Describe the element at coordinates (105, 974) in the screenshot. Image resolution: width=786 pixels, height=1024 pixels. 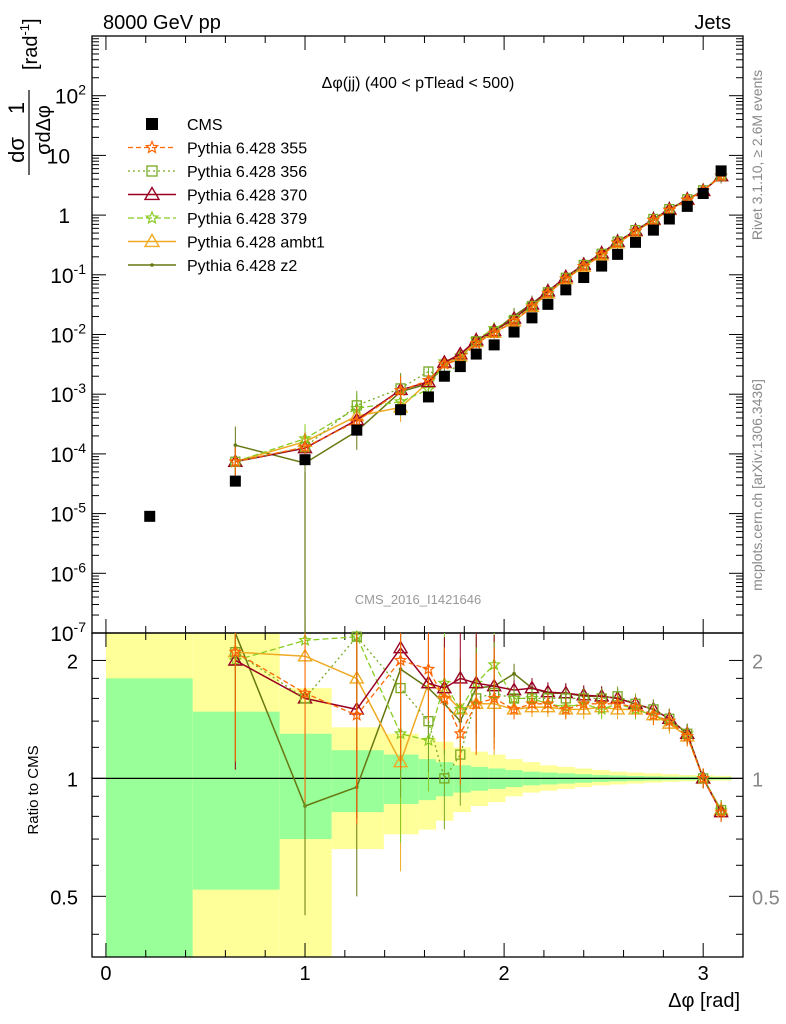
I see `x-tick-label: 0` at that location.